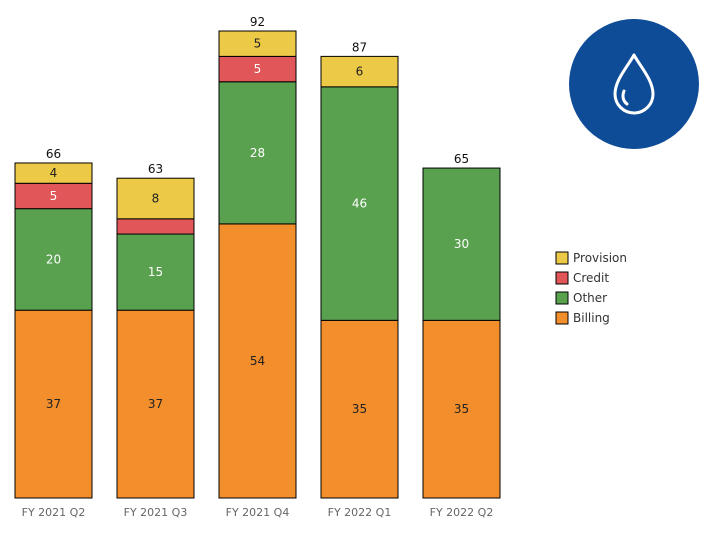 The image size is (713, 536). I want to click on bar-provision-fy-2021-q3, so click(155, 198).